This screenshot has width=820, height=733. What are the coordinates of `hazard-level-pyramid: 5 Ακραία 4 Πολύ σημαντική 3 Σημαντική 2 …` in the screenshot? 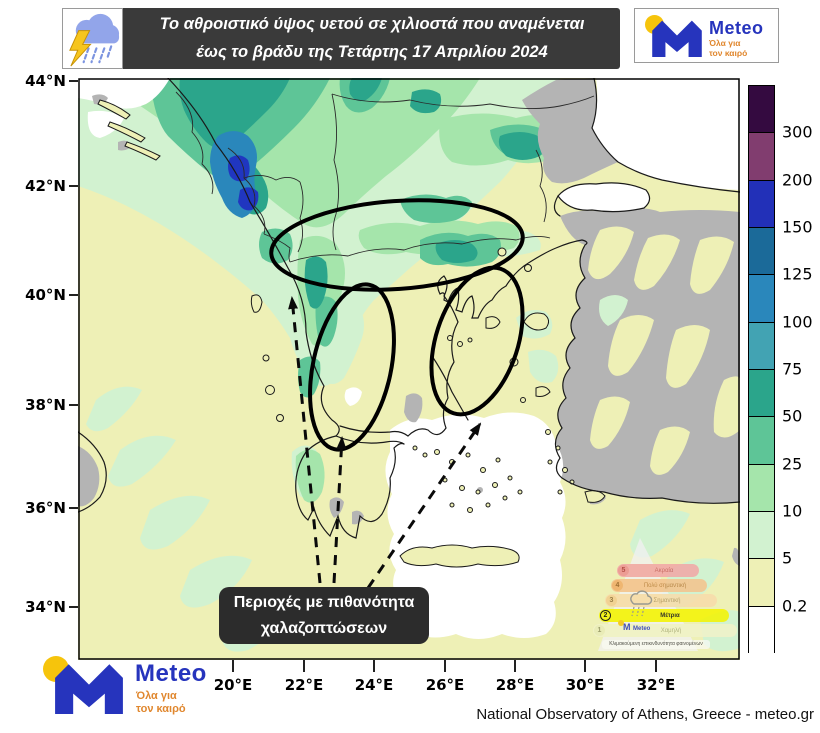 It's located at (670, 596).